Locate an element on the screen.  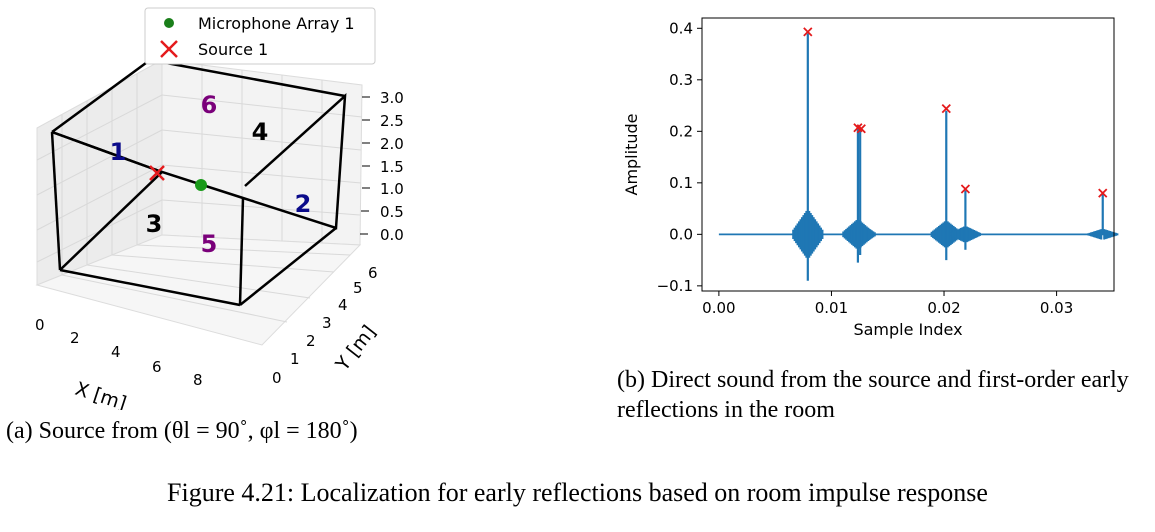
legend-source-label: Source 1 is located at coordinates (233, 49).